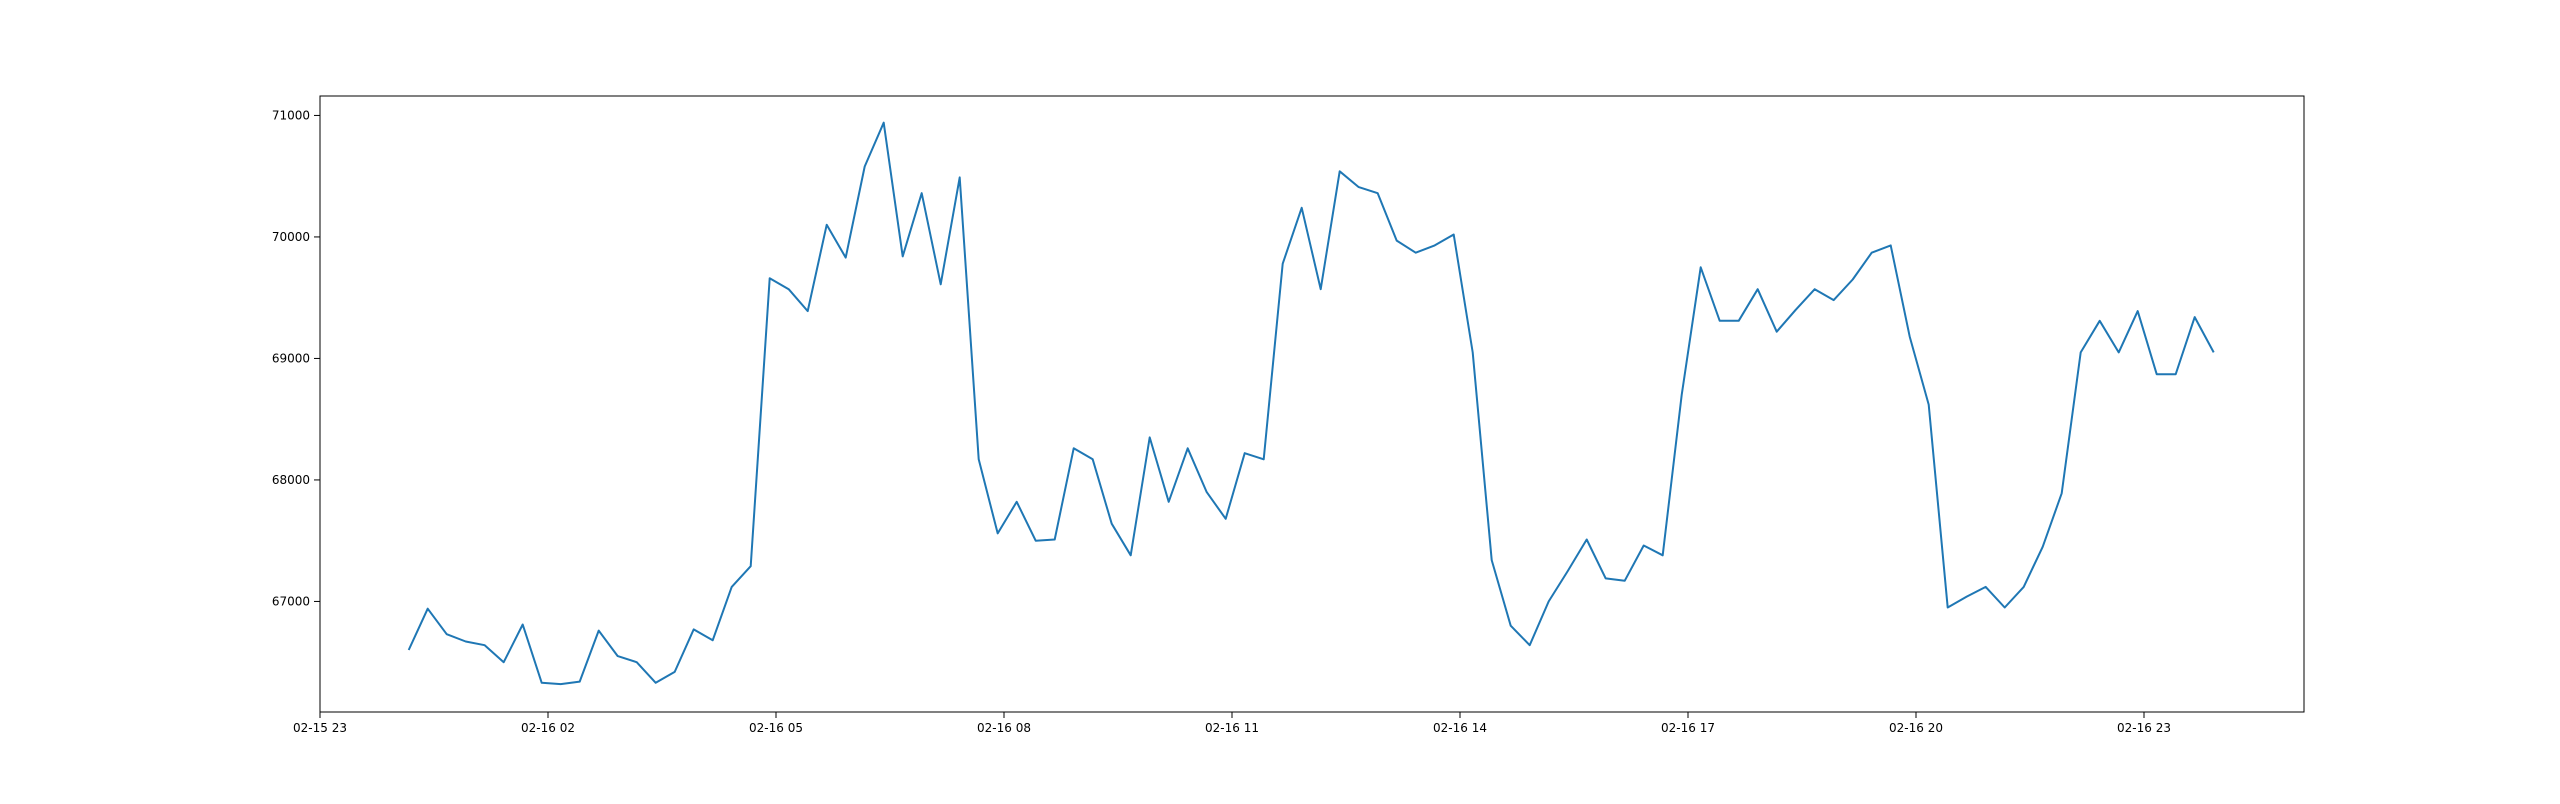 This screenshot has height=804, width=2560. Describe the element at coordinates (776, 728) in the screenshot. I see `x-tick-label: 02-16 05` at that location.